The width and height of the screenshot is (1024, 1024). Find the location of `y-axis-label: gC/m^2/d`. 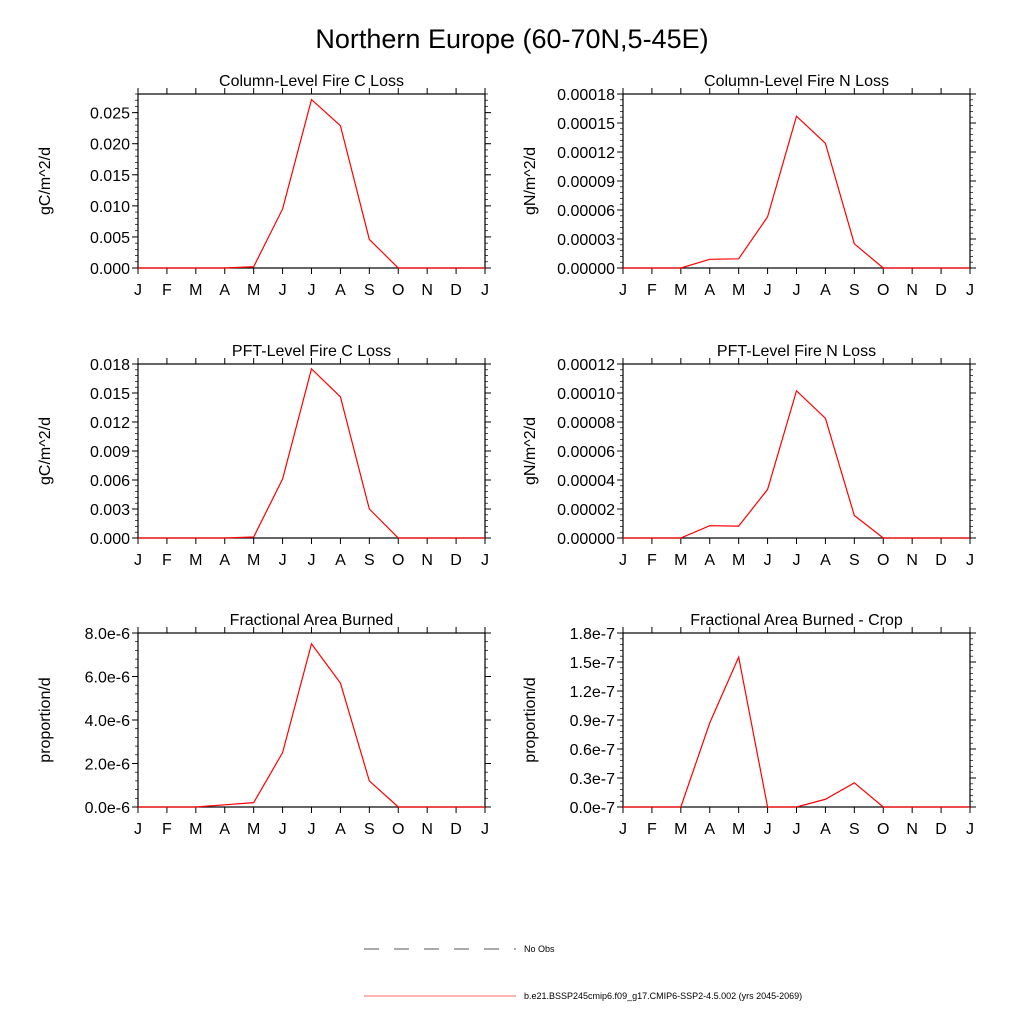

y-axis-label: gC/m^2/d is located at coordinates (45, 181).